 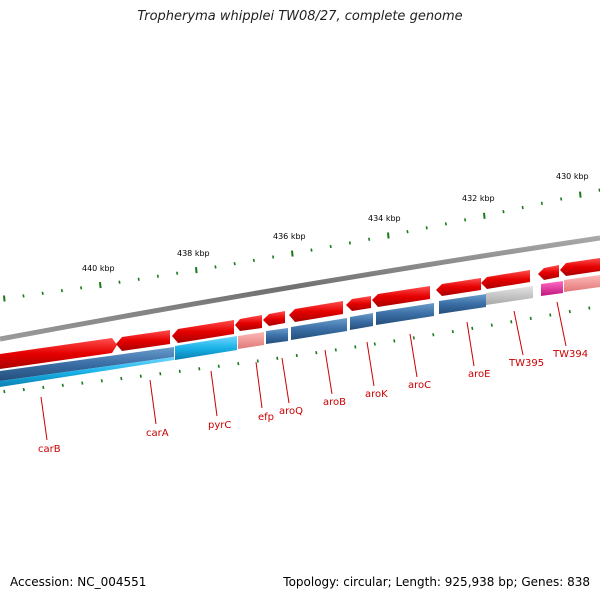 I want to click on gene-label-aroE: aroE, so click(x=479, y=374).